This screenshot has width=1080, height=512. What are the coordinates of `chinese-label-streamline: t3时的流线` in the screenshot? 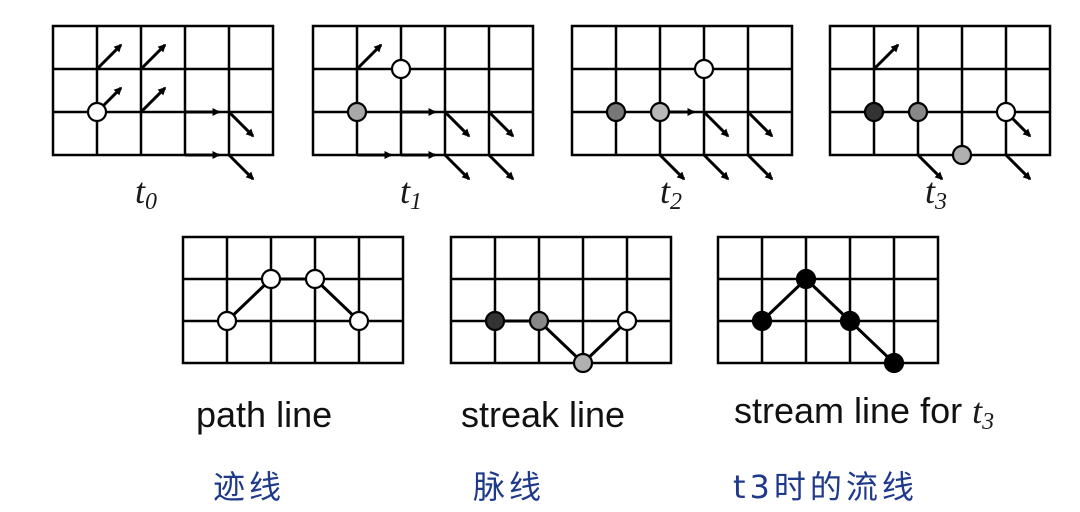 It's located at (825, 487).